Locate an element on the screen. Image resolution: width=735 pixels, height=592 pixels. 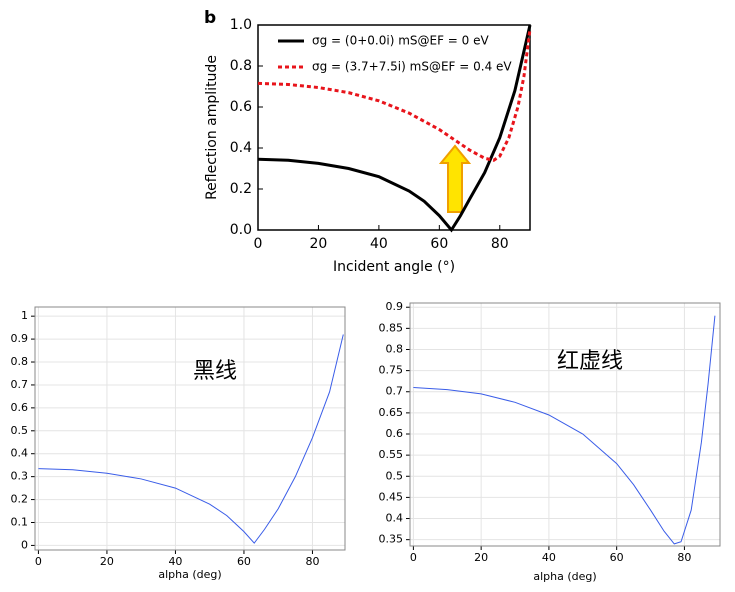
annotation: 黑线 is located at coordinates (215, 371).